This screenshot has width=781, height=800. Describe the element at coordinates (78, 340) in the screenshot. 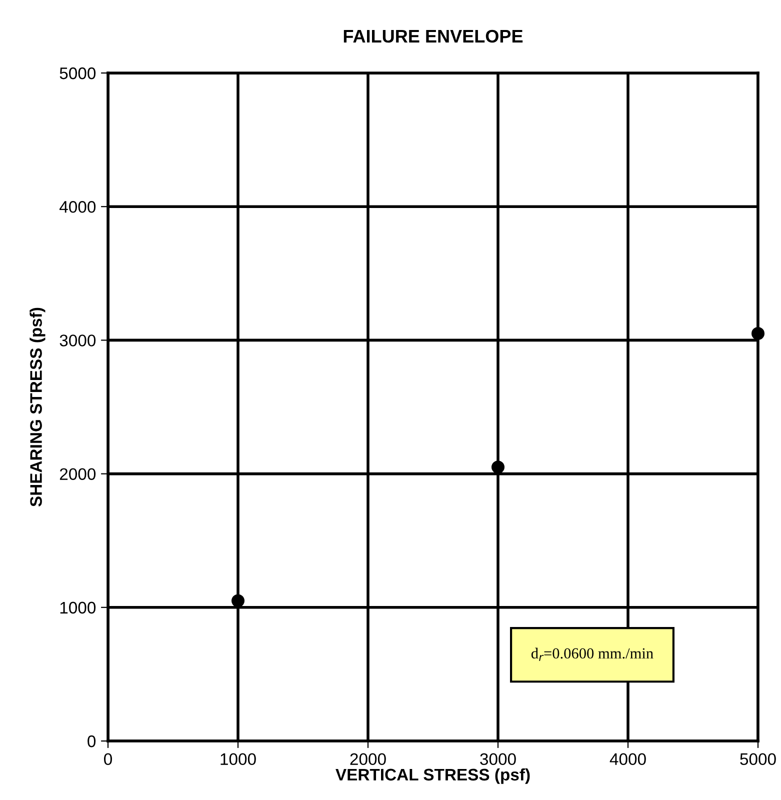

I see `y-tick-label: 3000` at that location.